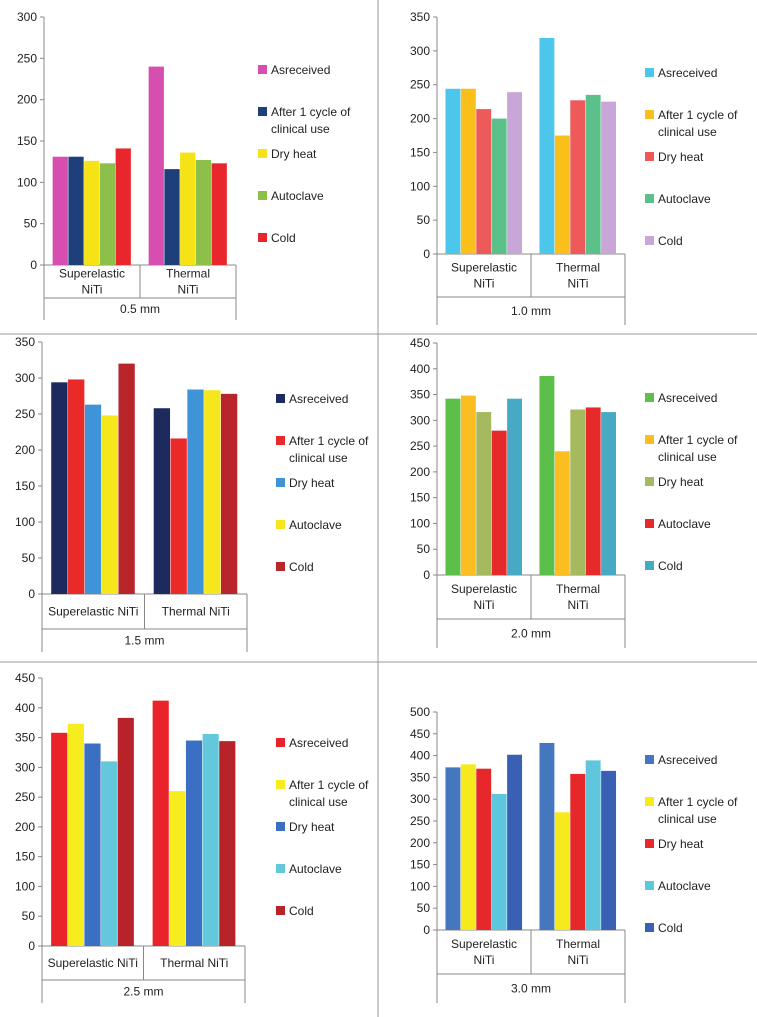 The height and width of the screenshot is (1017, 757). I want to click on category-label: Superelastic NiTi, so click(93, 612).